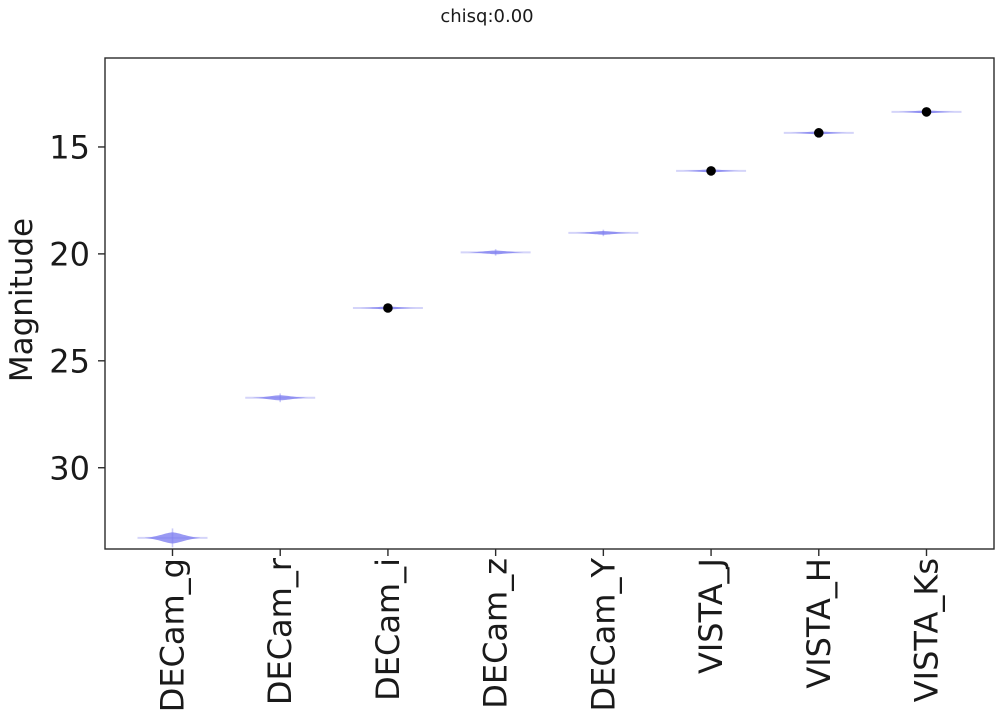 The image size is (1000, 716). What do you see at coordinates (173, 635) in the screenshot?
I see `x-tick-label-DECam_g: DECam_g` at bounding box center [173, 635].